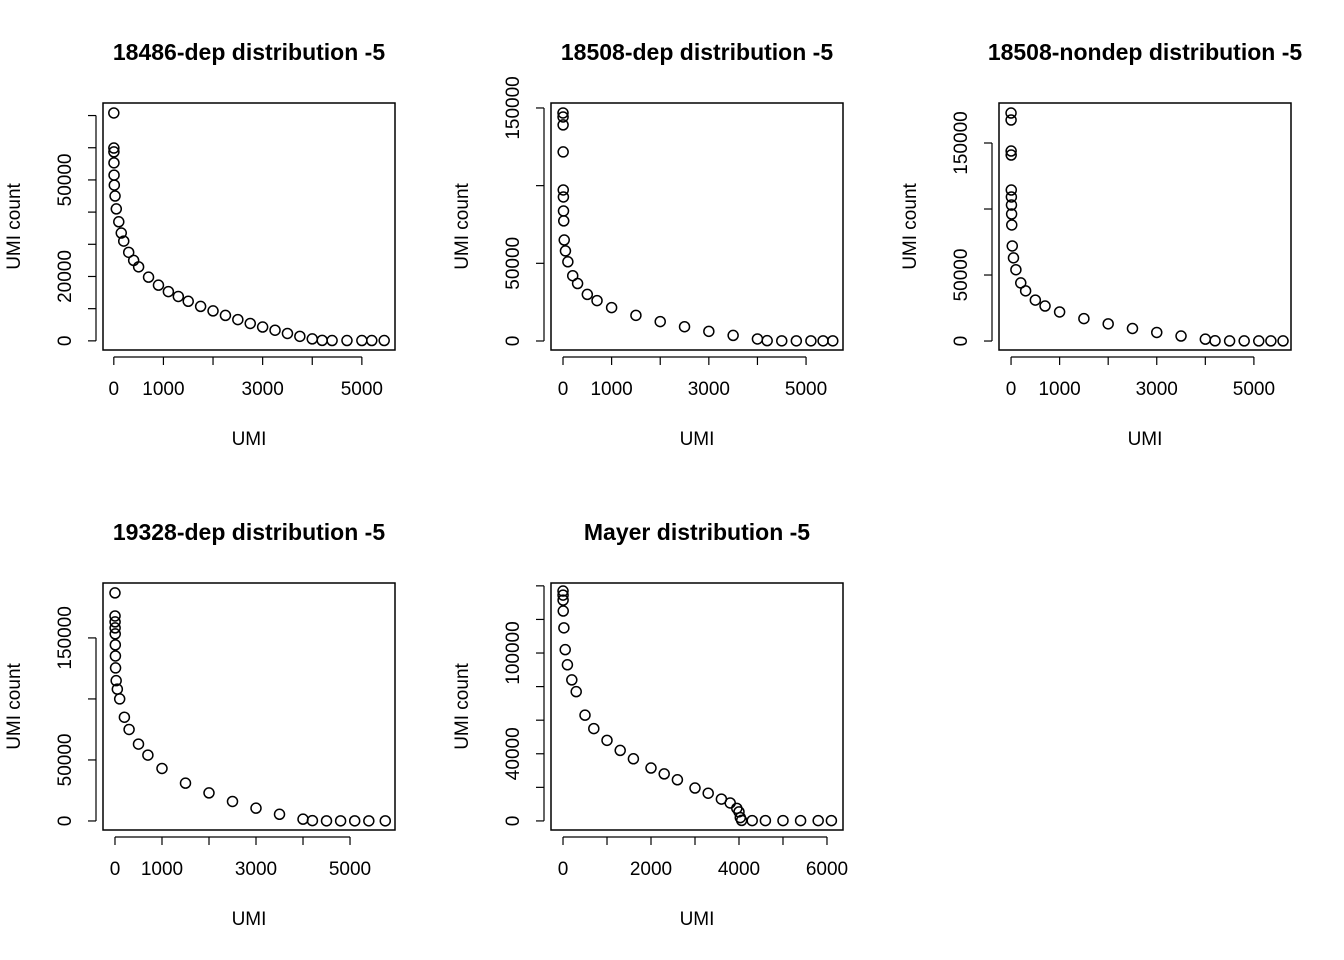  What do you see at coordinates (513, 652) in the screenshot?
I see `y-tick-label: 100000` at bounding box center [513, 652].